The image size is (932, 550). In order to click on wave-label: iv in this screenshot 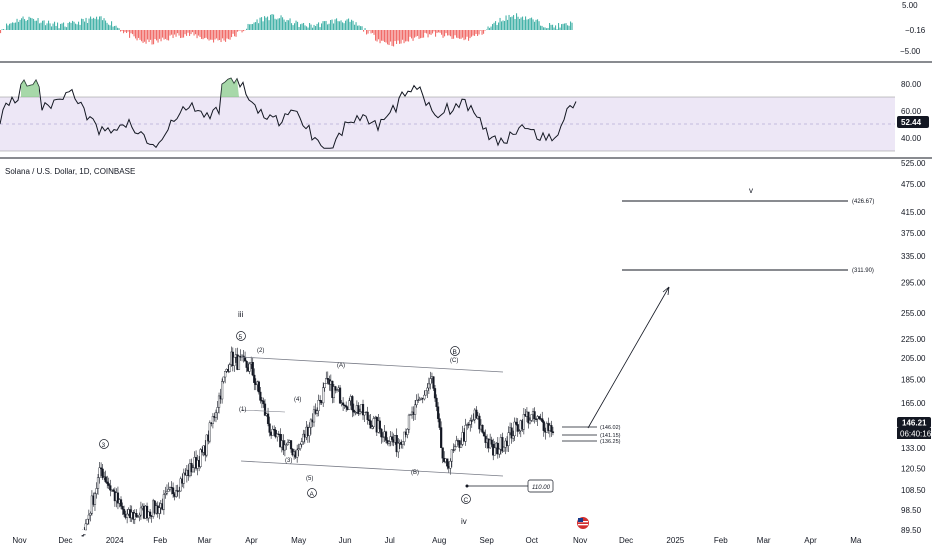, I will do `click(464, 521)`.